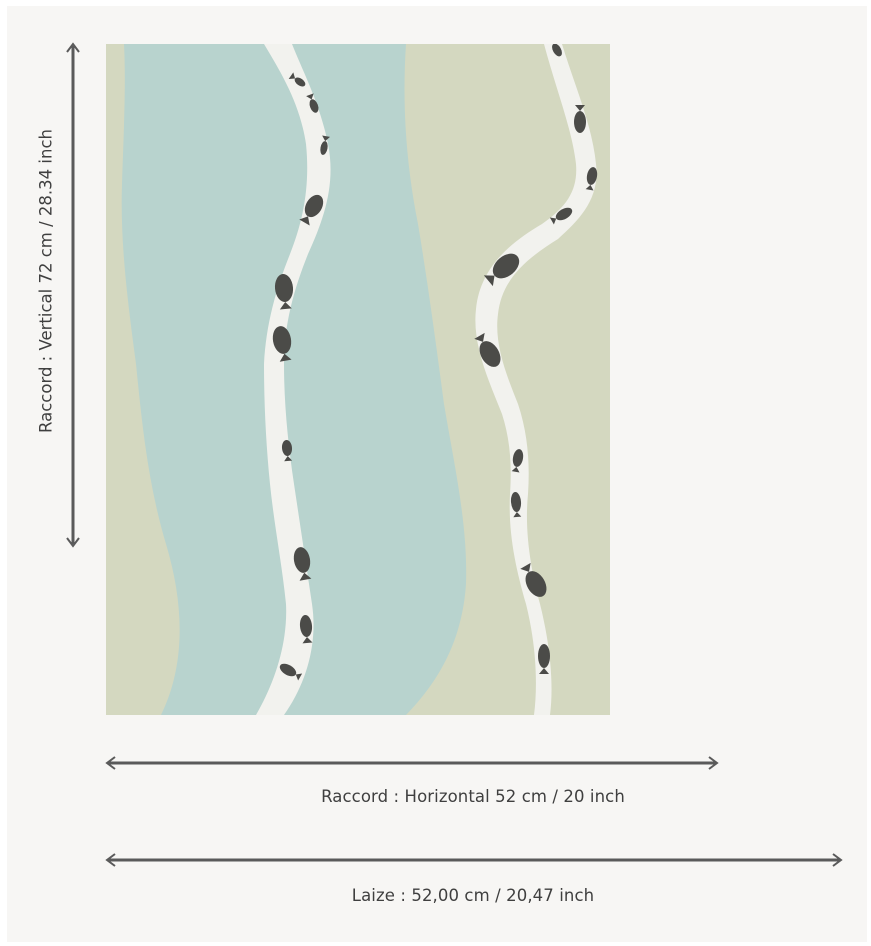 This screenshot has height=946, width=871. What do you see at coordinates (73, 295) in the screenshot?
I see `vertical-repeat-arrow` at bounding box center [73, 295].